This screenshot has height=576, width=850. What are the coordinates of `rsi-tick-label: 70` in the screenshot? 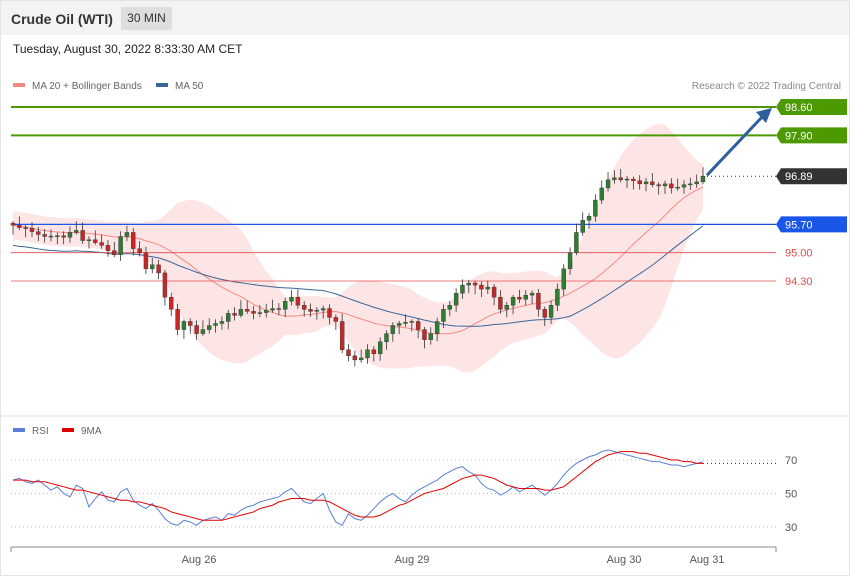 It's located at (791, 461).